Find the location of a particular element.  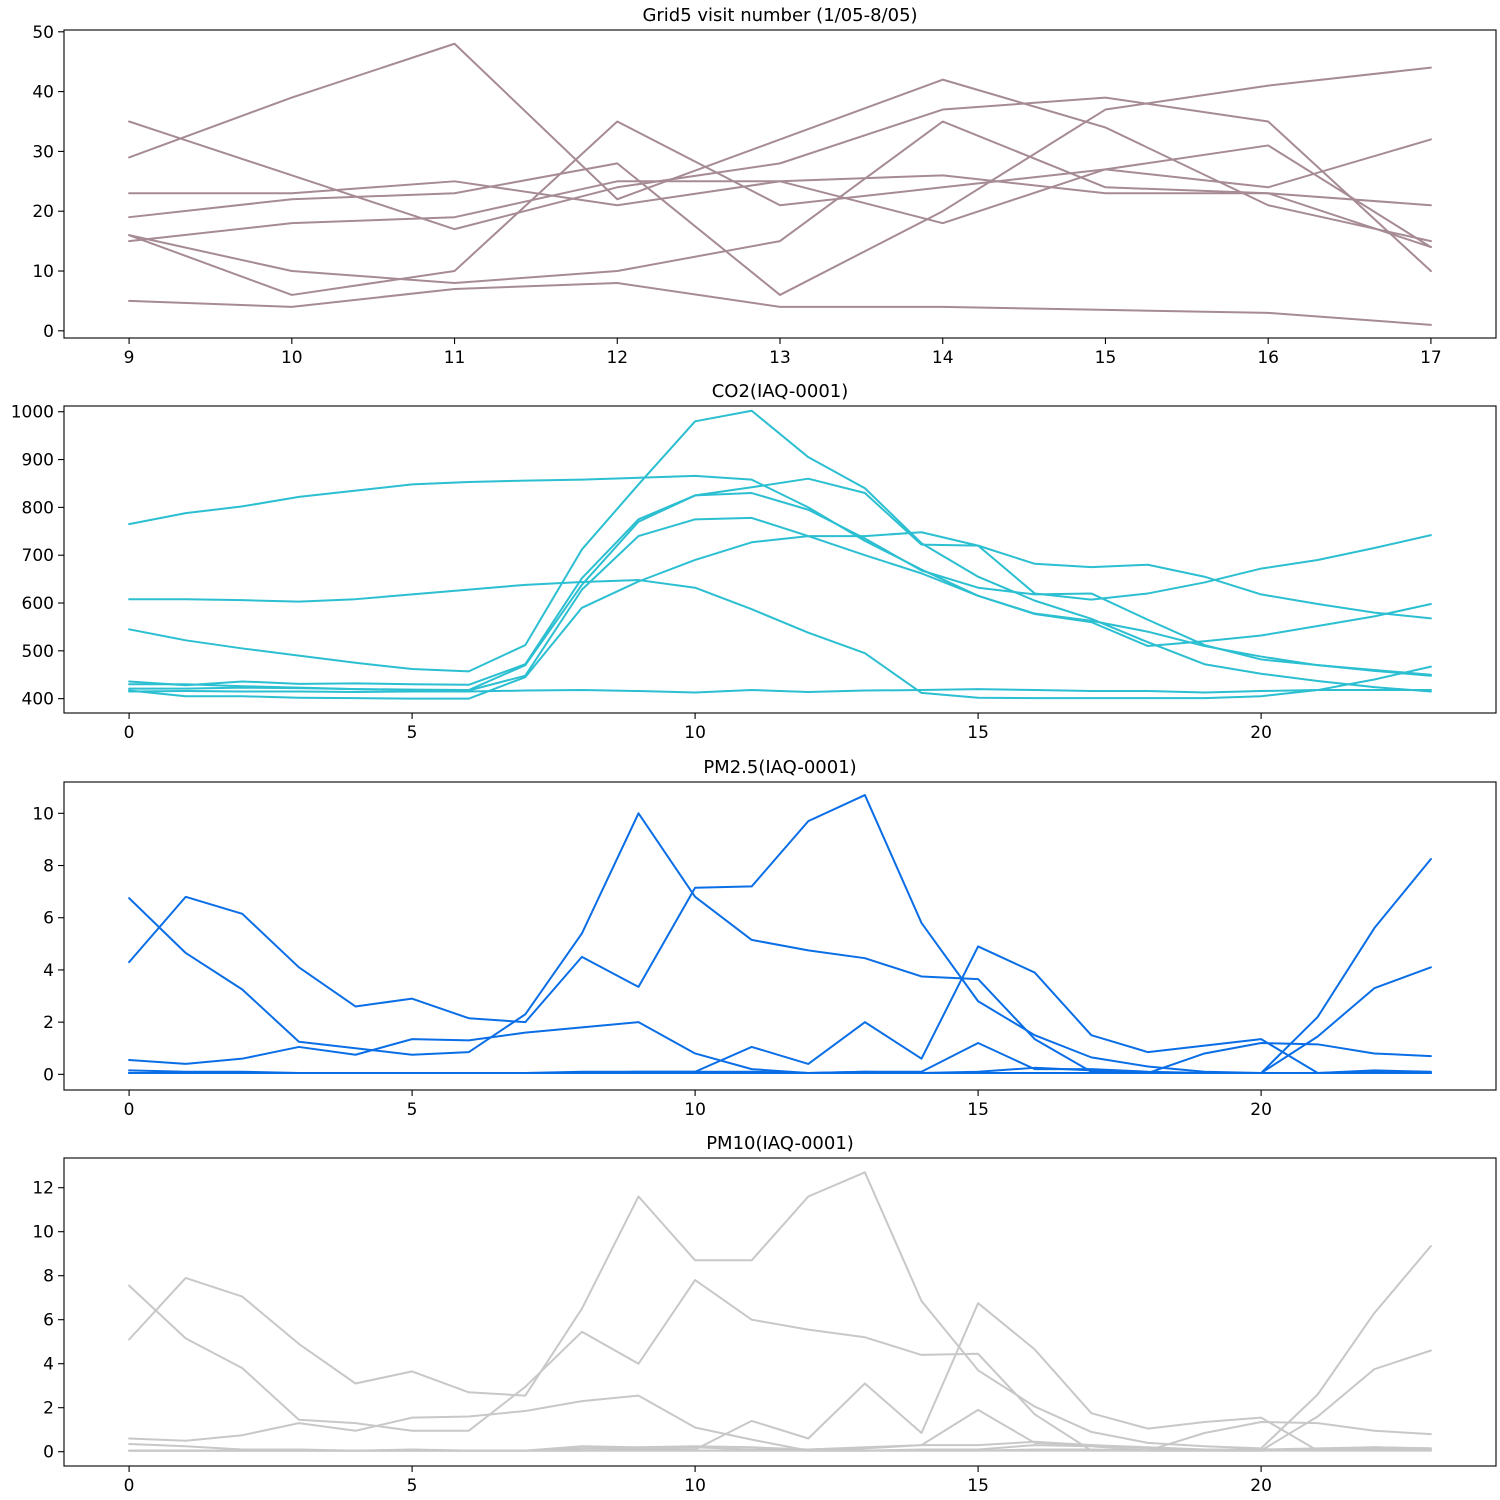

x-tick-label: 13 is located at coordinates (780, 358).